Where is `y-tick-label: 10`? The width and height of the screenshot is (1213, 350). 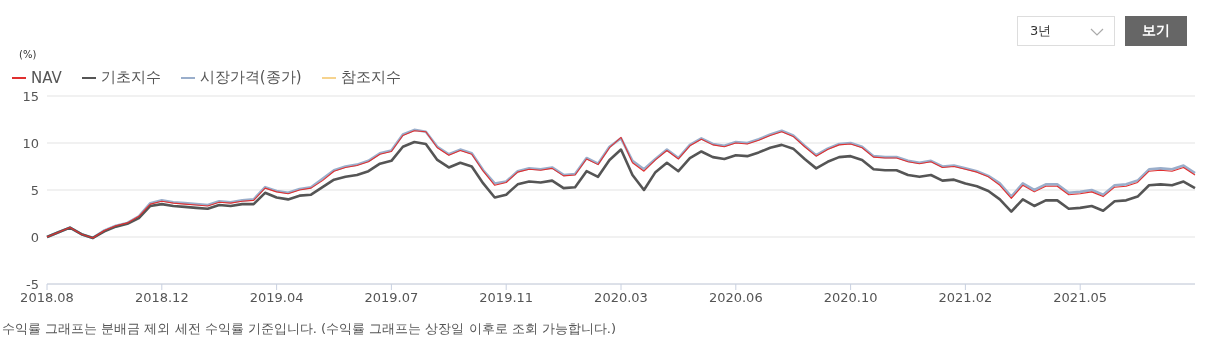
y-tick-label: 10 is located at coordinates (30, 143).